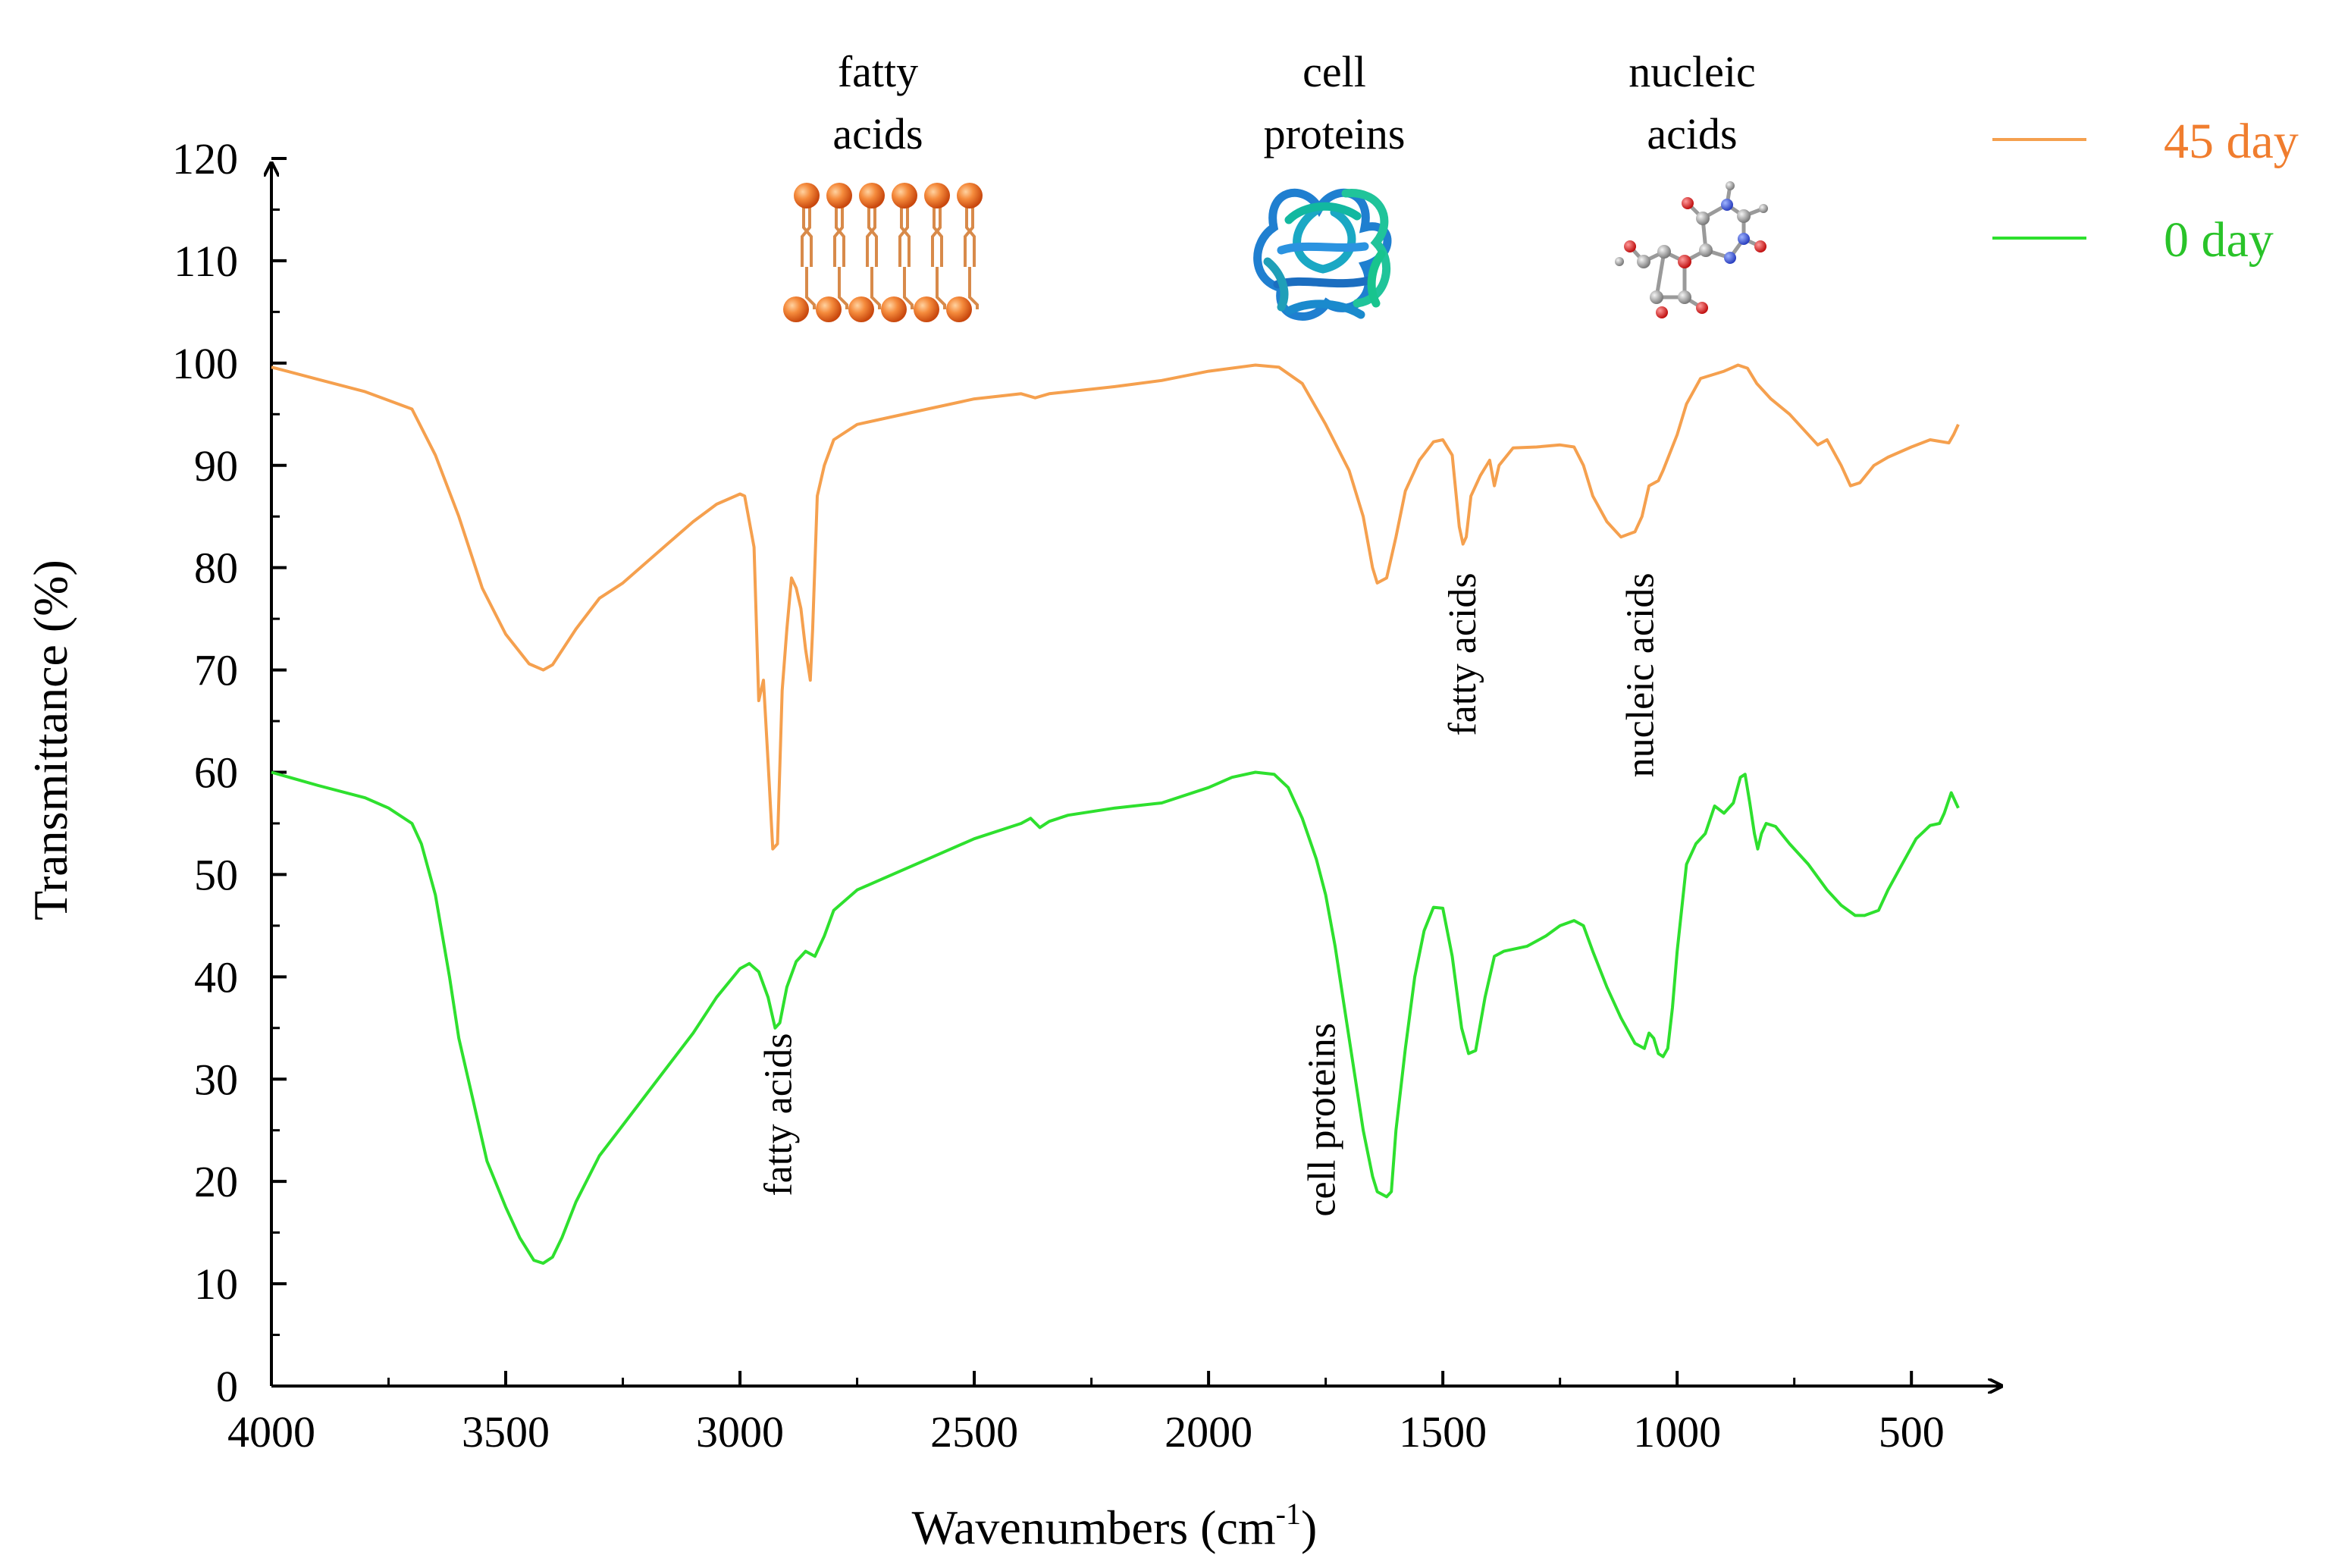 Image resolution: width=2351 pixels, height=1568 pixels. I want to click on group-label-cell-proteins: cell proteins, so click(1335, 102).